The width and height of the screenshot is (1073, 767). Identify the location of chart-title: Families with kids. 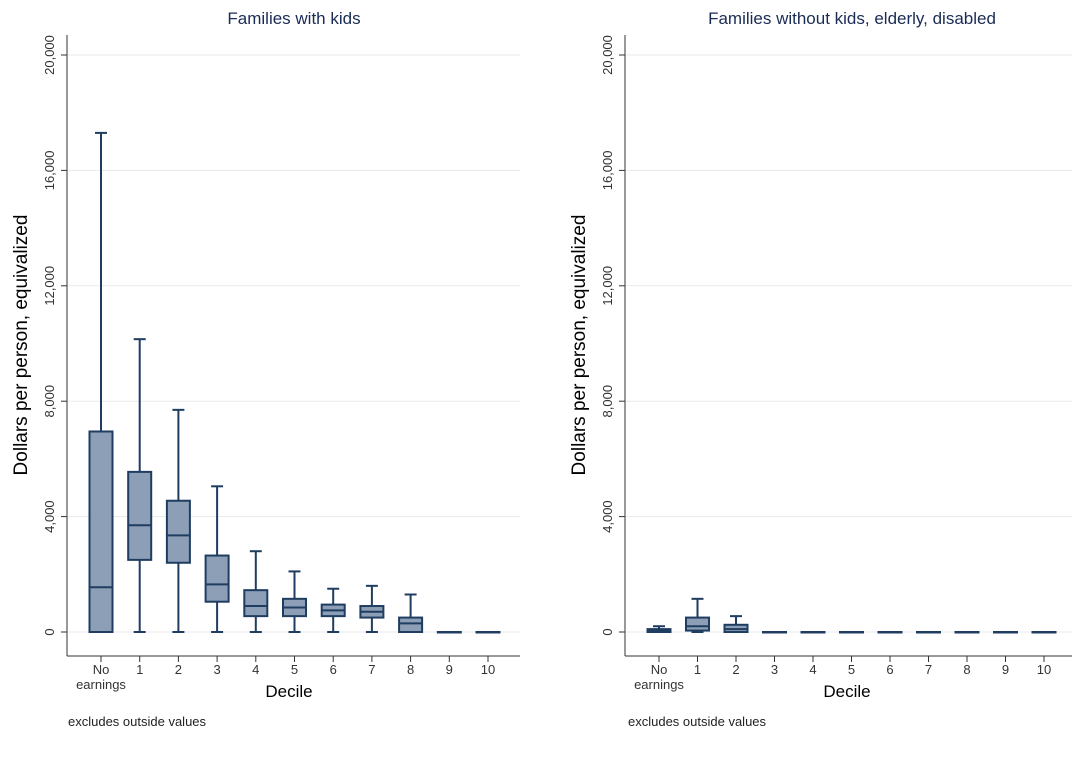
(293, 18).